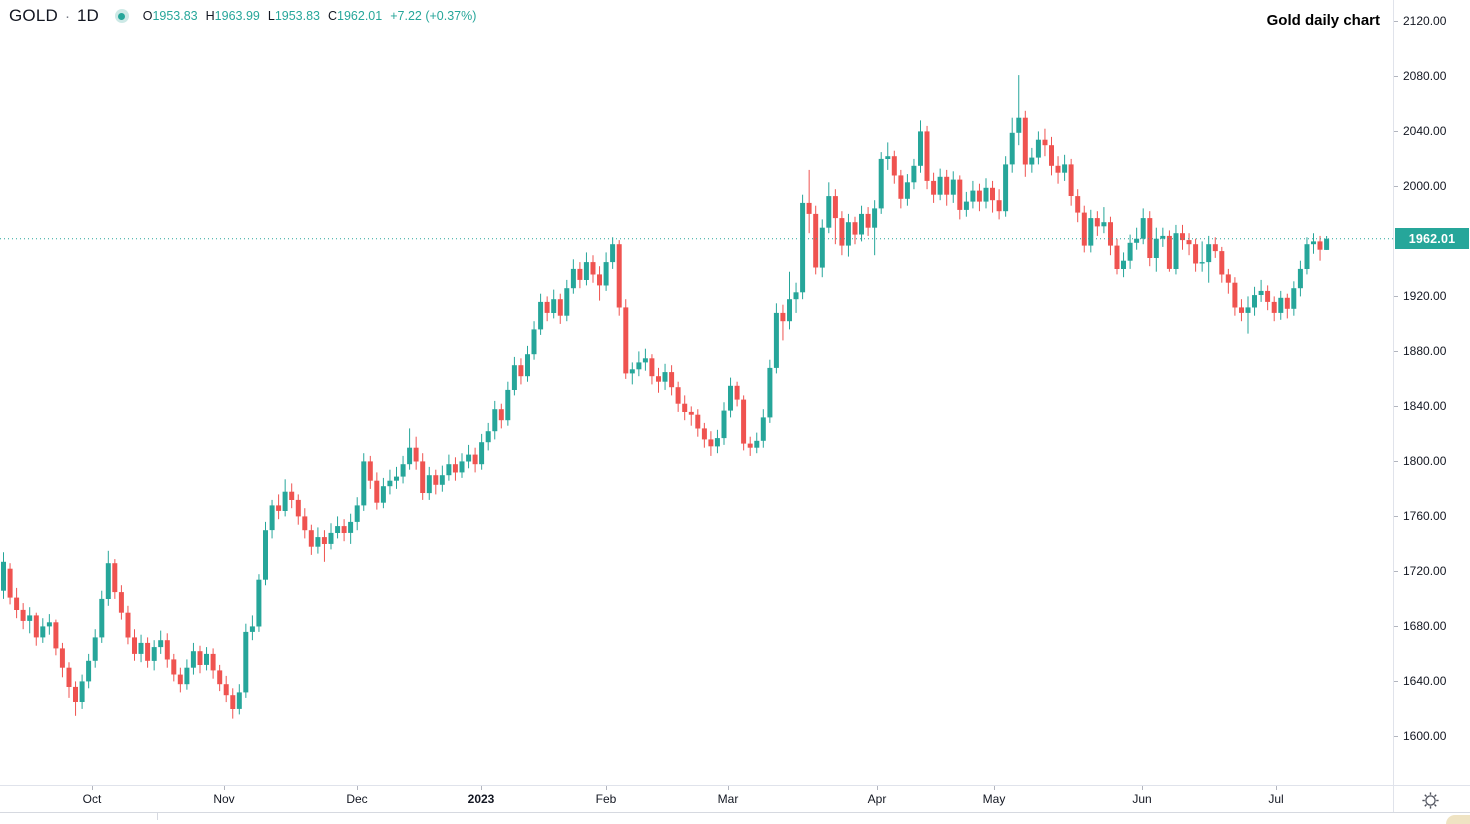 This screenshot has height=824, width=1470. I want to click on time-axis-label: Jun, so click(1142, 799).